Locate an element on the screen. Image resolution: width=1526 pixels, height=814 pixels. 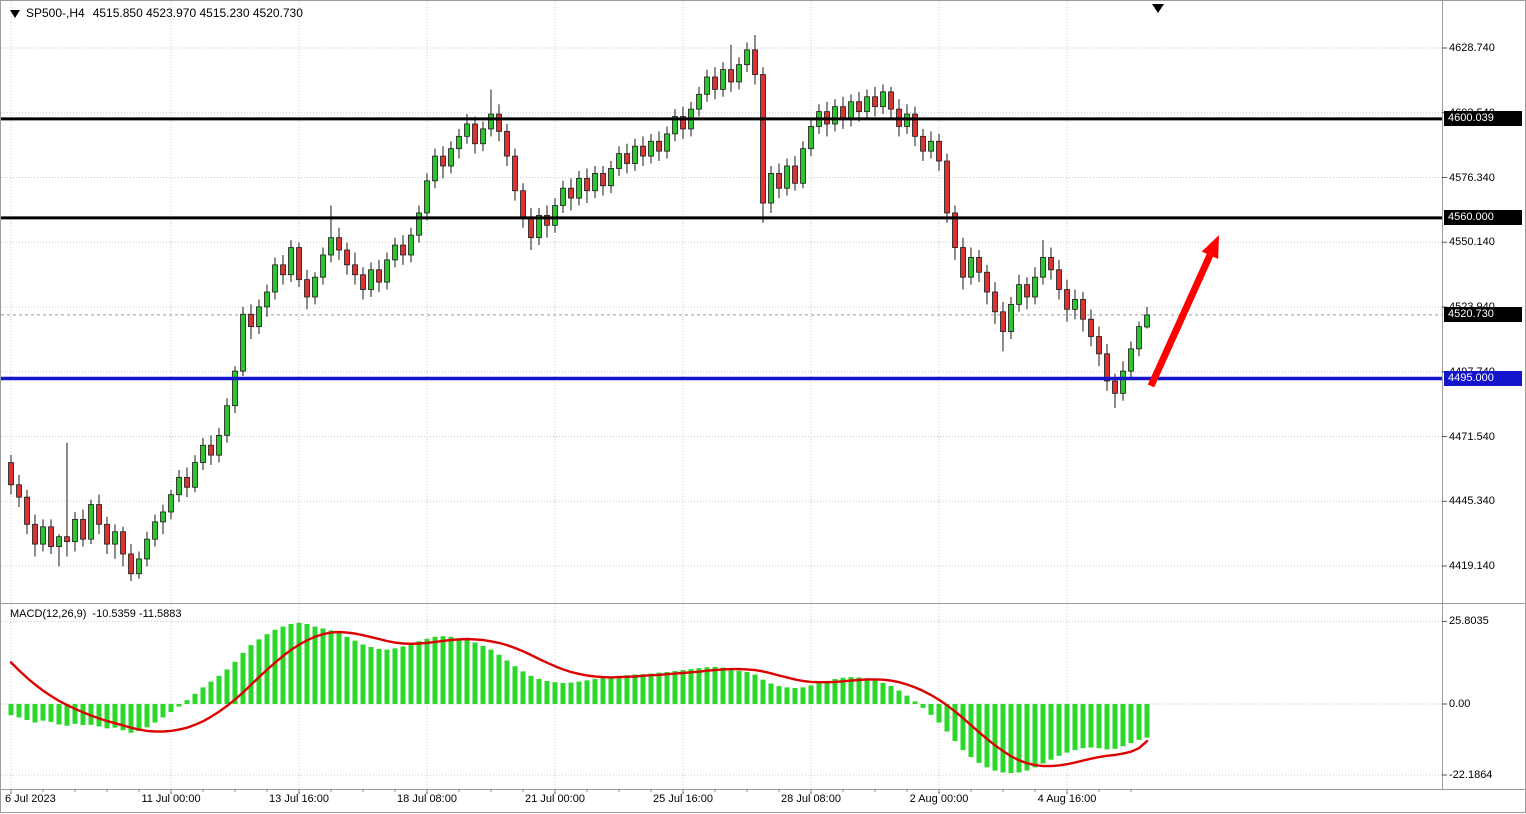
trend-arrow-head is located at coordinates (1210, 247).